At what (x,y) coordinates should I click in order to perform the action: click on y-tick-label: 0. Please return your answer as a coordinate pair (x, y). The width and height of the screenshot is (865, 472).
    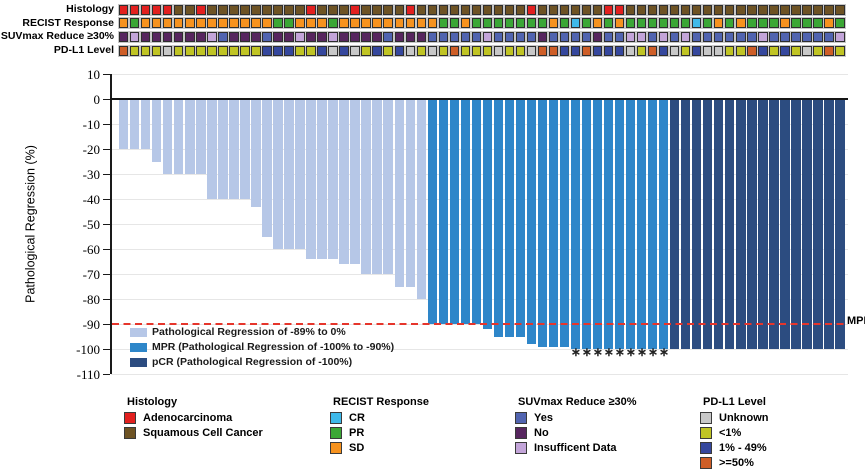
    Looking at the image, I should click on (97, 99).